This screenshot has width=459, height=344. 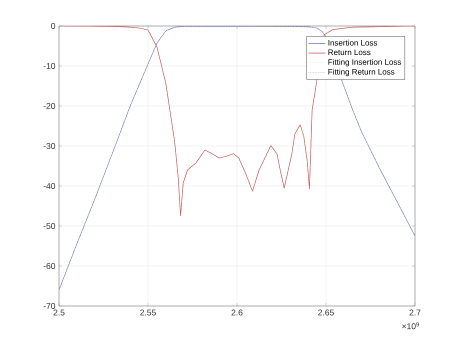 What do you see at coordinates (50, 266) in the screenshot?
I see `y-tick-label: -60` at bounding box center [50, 266].